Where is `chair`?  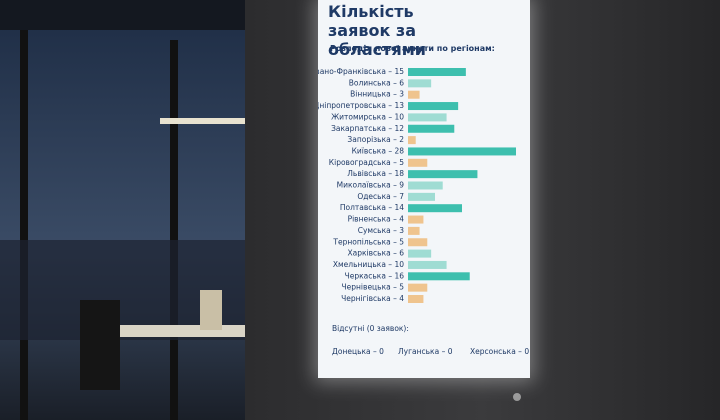 chair is located at coordinates (100, 345).